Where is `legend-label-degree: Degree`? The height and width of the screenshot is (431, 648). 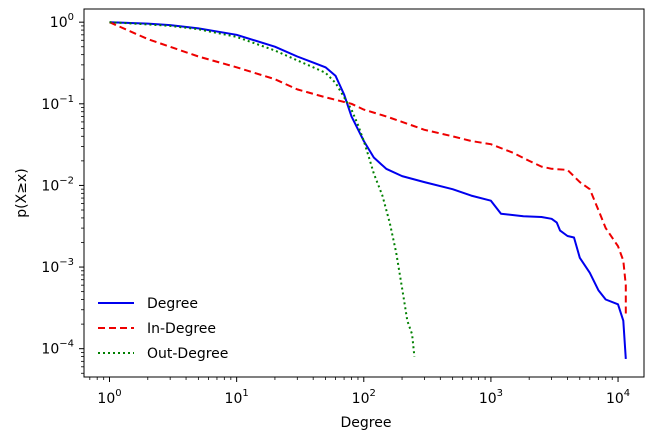
legend-label-degree: Degree is located at coordinates (172, 304).